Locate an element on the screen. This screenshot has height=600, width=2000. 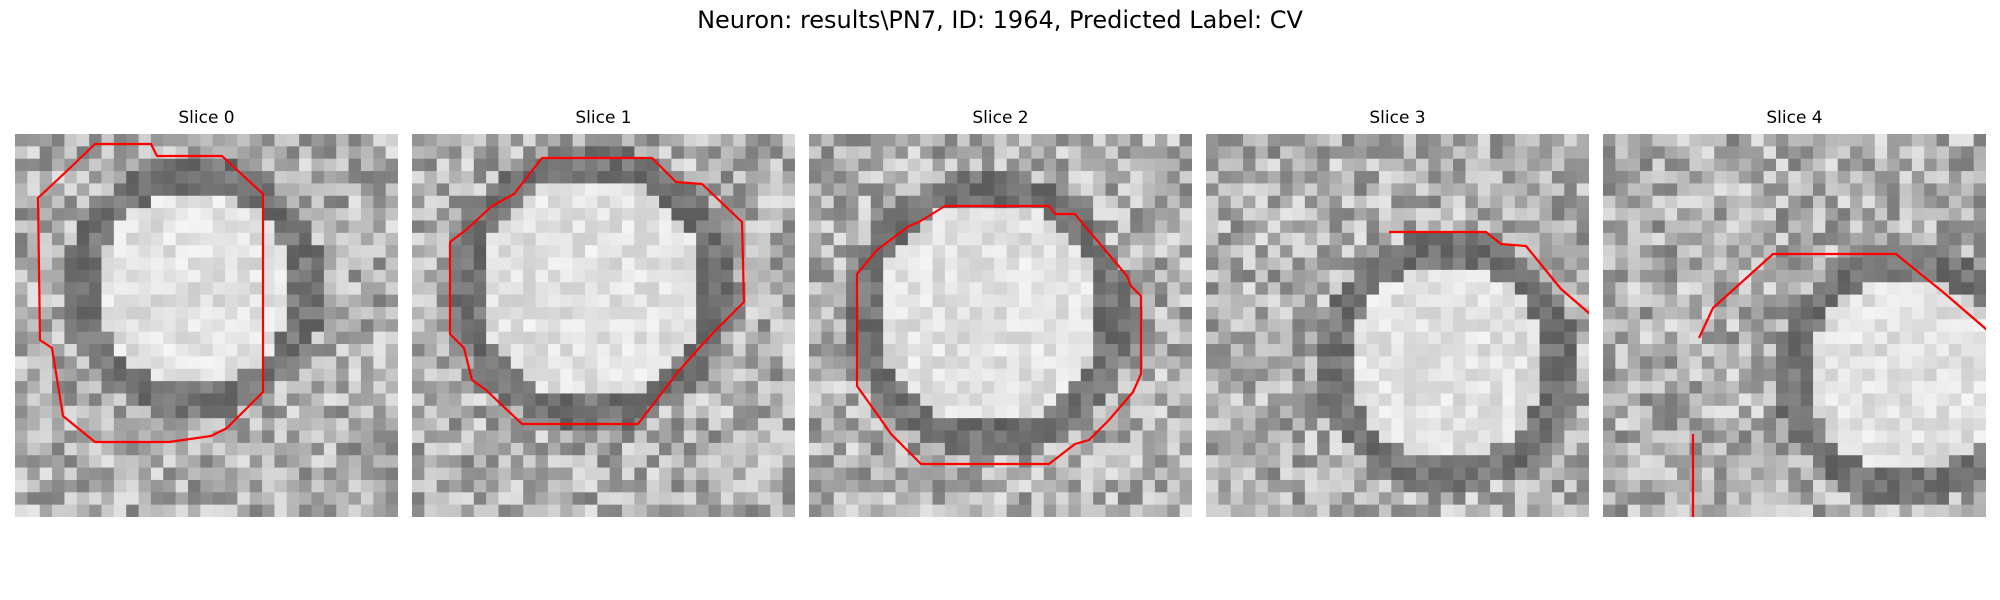
slice-title: Slice 1 is located at coordinates (603, 118).